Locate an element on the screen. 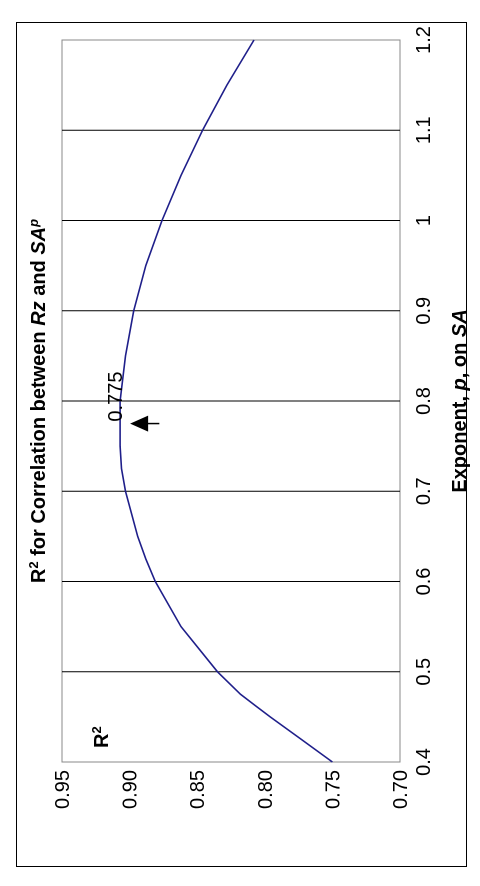 This screenshot has width=480, height=886. annotation-arrowhead is located at coordinates (139, 423).